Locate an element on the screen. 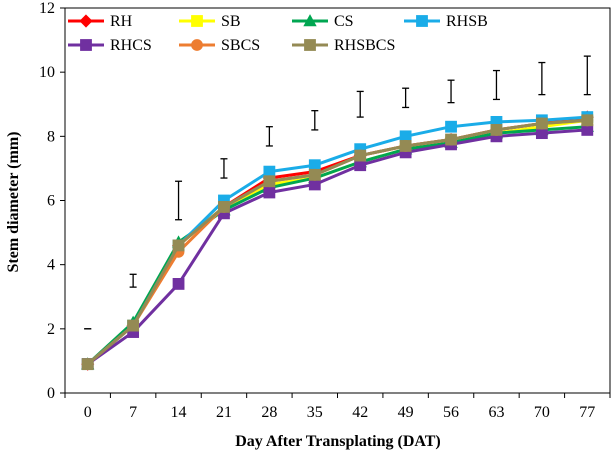  x-tick-label: 21 is located at coordinates (224, 412).